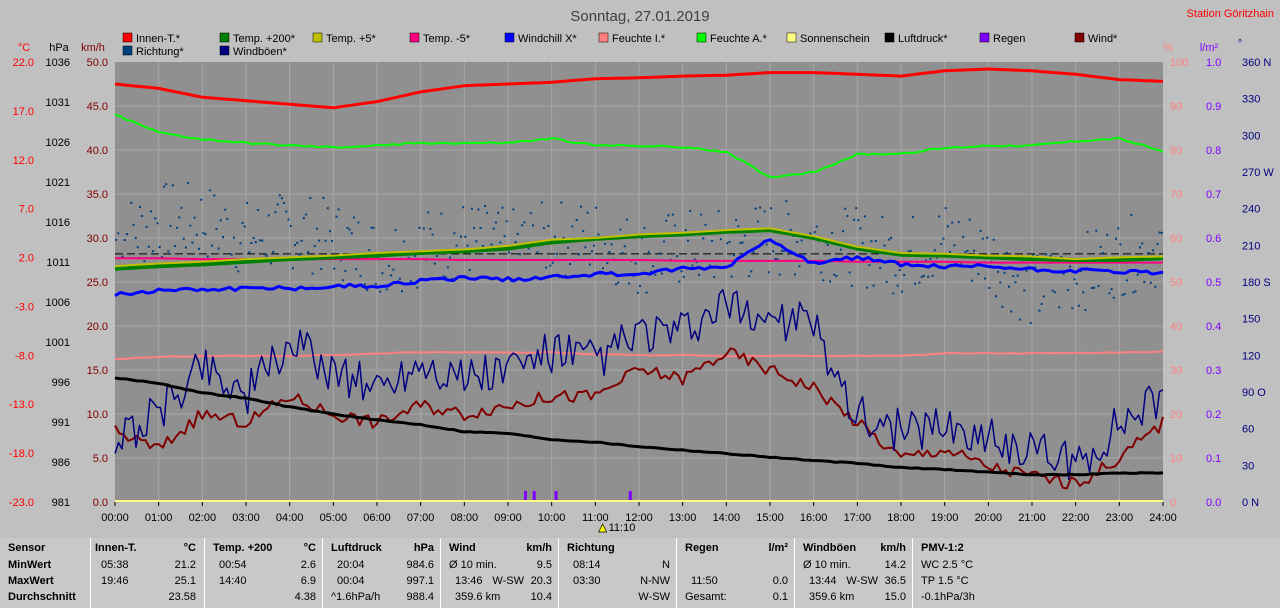 This screenshot has width=1280, height=608. Describe the element at coordinates (61, 383) in the screenshot. I see `press-tick-8: 996` at that location.